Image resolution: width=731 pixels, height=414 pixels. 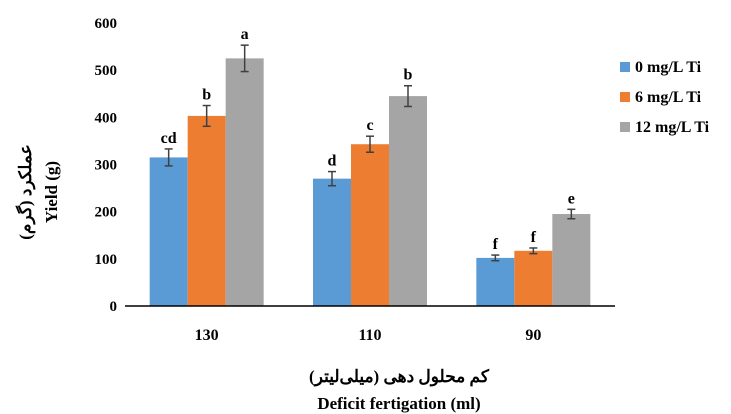 What do you see at coordinates (106, 24) in the screenshot?
I see `y-tick-label: 600` at bounding box center [106, 24].